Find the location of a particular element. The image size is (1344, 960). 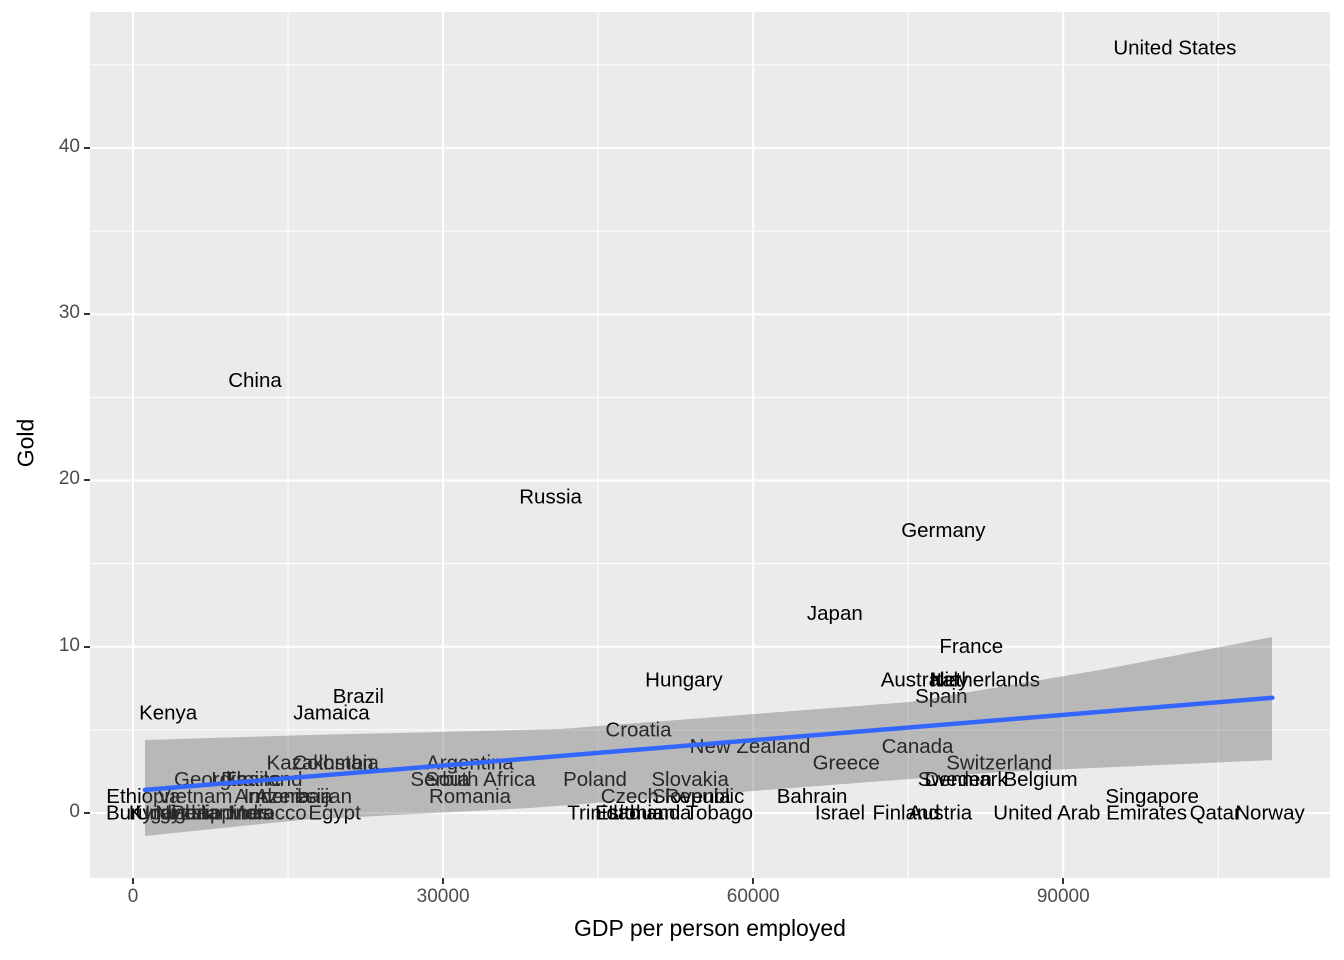

x-axis-tick-label: 30000 is located at coordinates (443, 896).